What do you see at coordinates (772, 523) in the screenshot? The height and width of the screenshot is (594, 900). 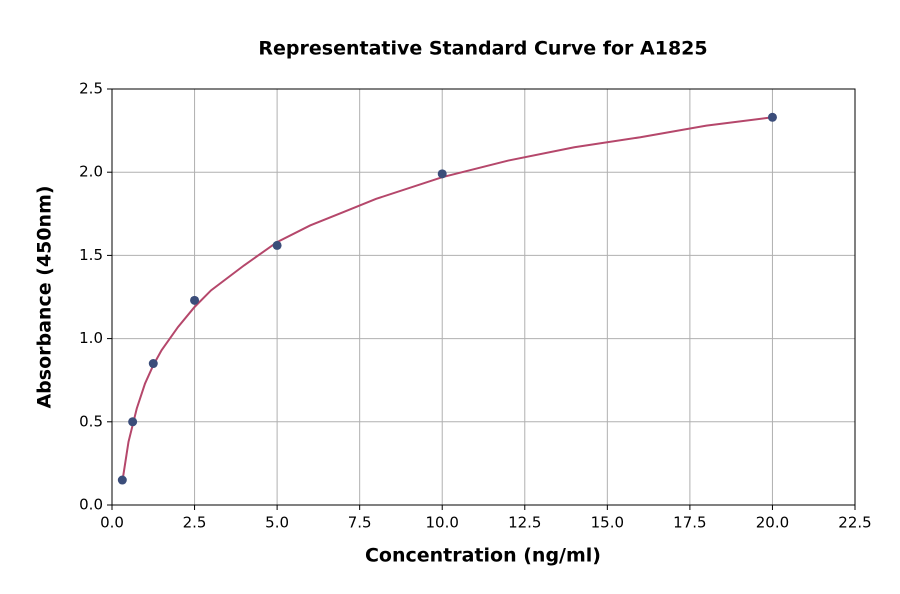 I see `x-tick-label: 20.0` at bounding box center [772, 523].